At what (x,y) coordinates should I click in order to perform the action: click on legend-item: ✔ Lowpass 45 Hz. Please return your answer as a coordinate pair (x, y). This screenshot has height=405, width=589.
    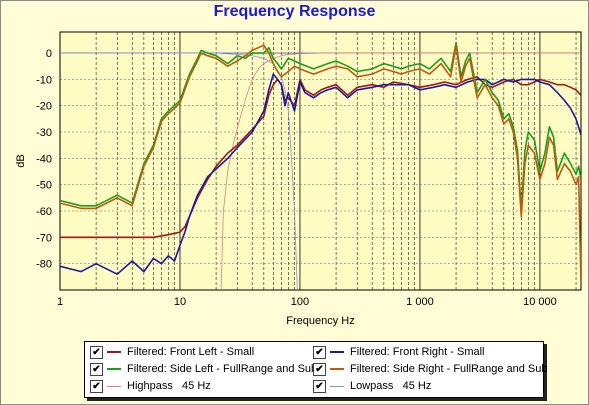
    Looking at the image, I should click on (372, 386).